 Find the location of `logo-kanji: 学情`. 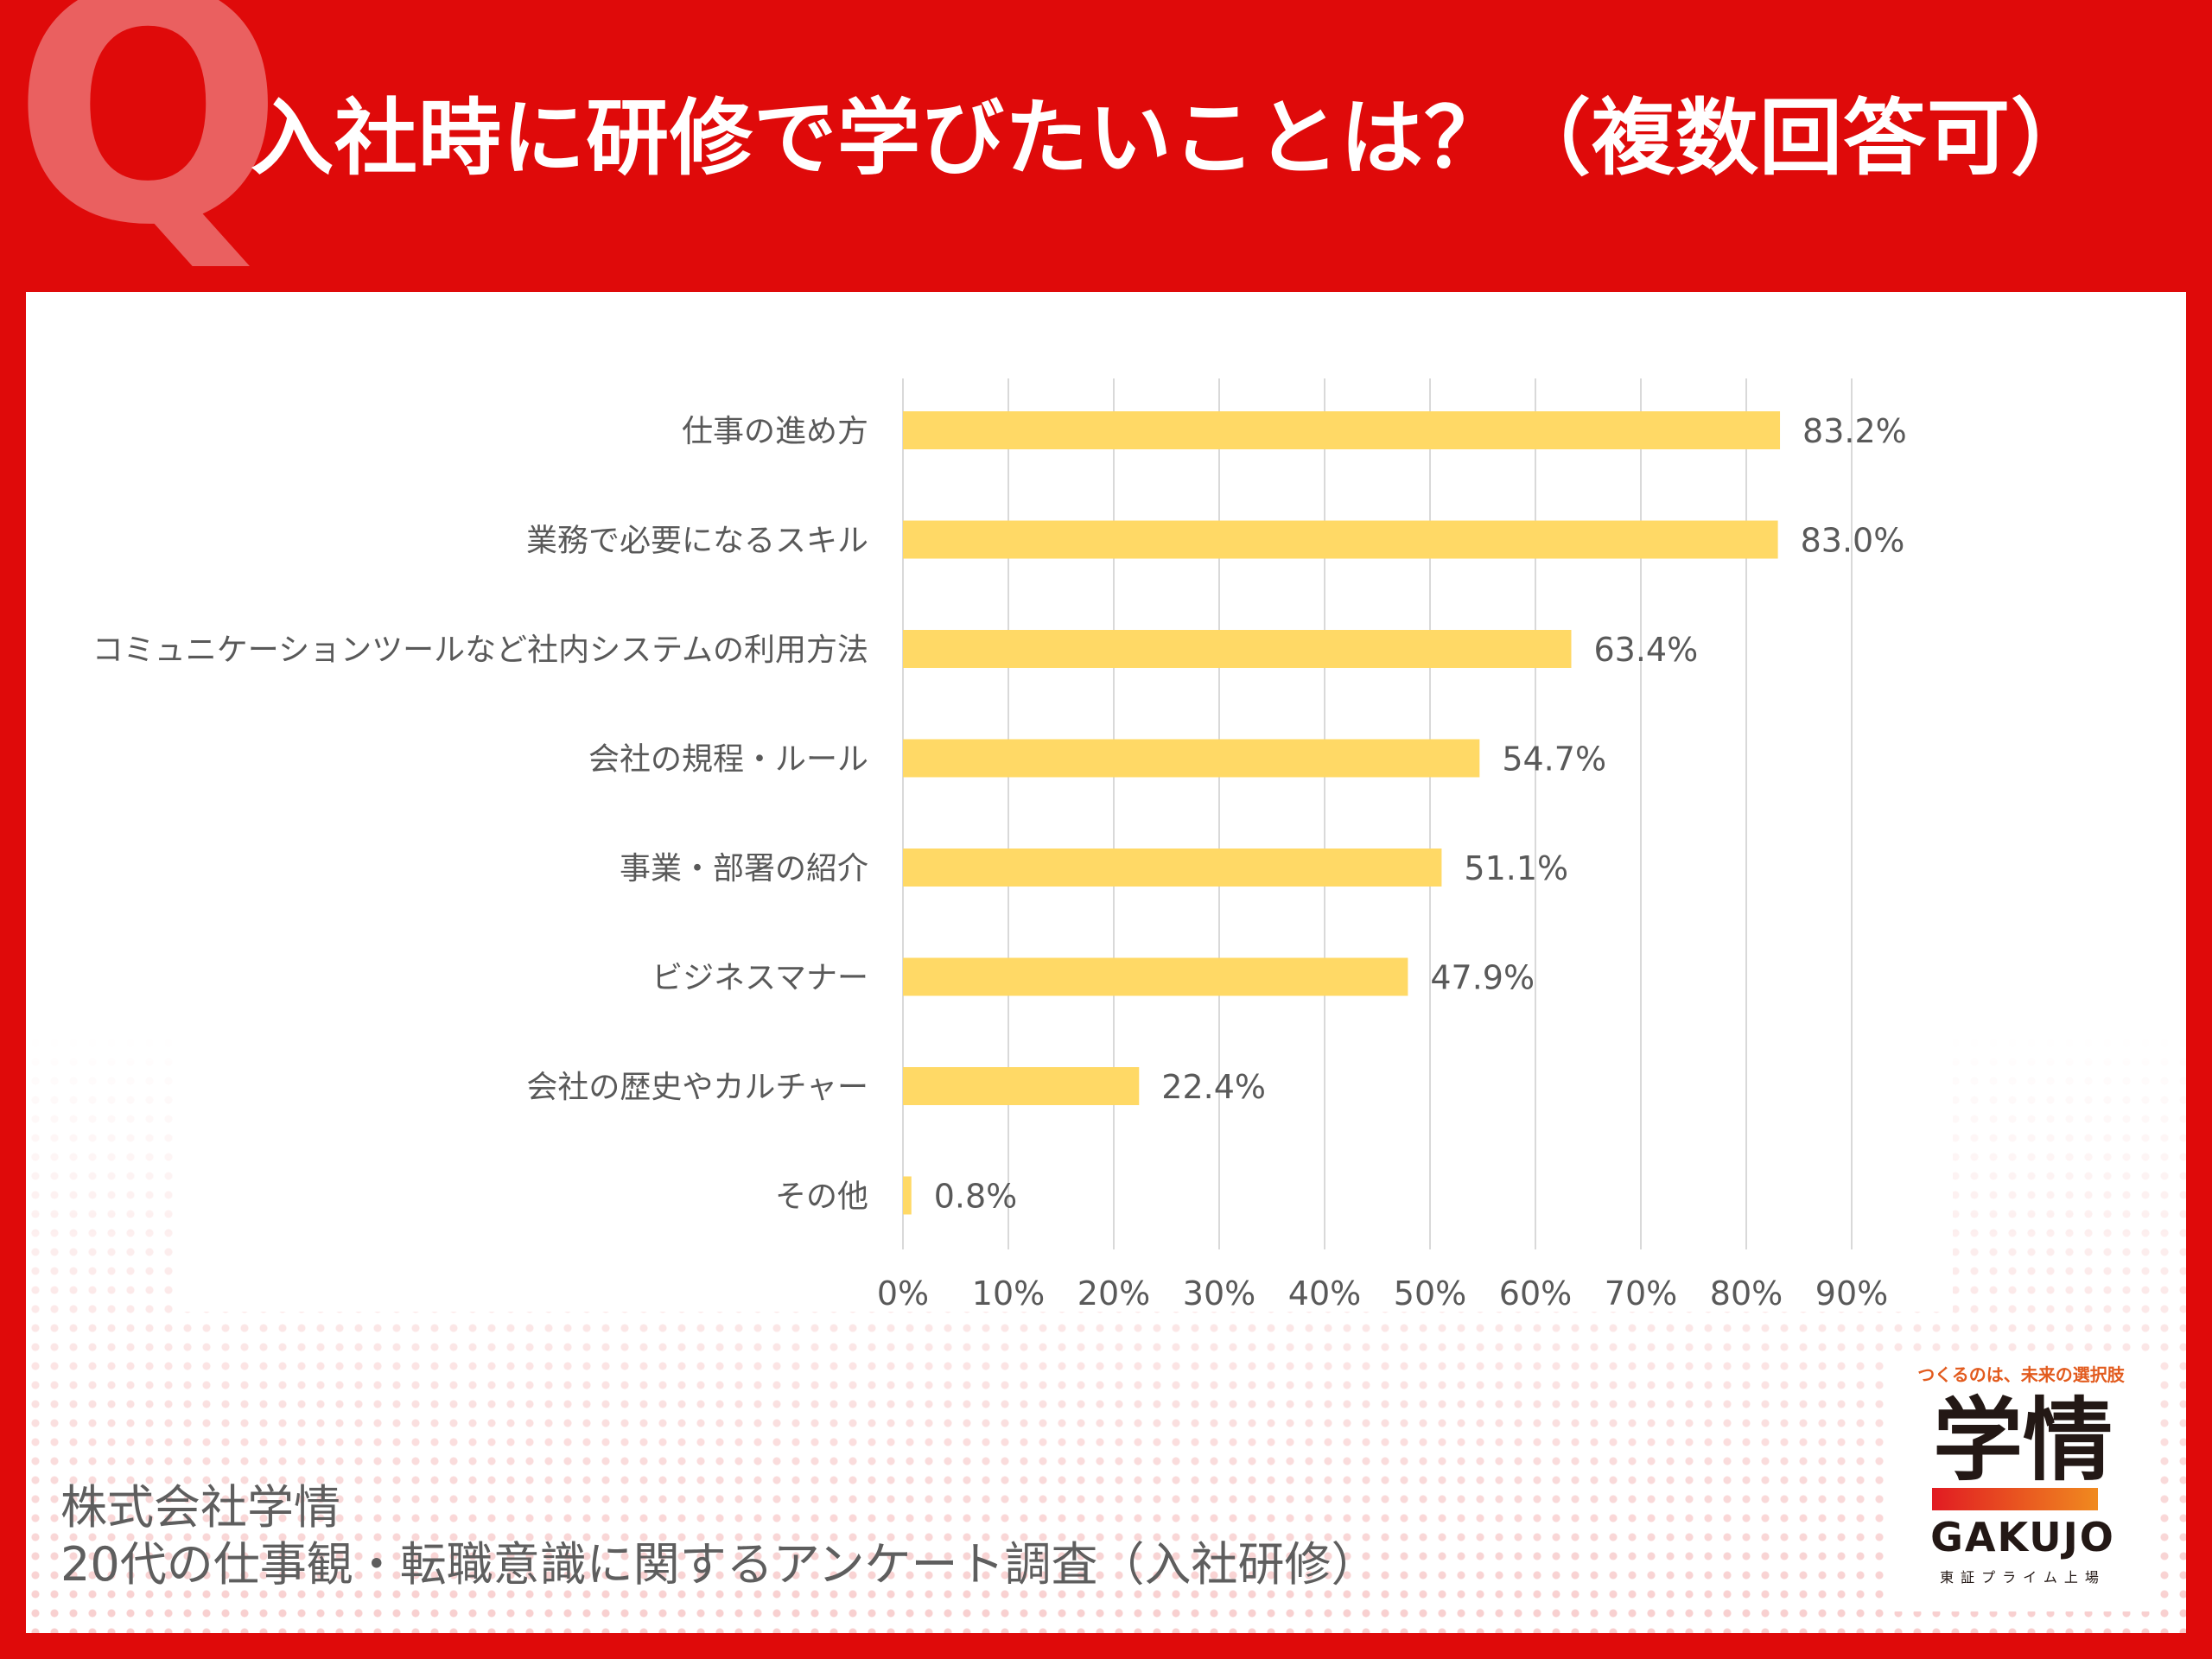

logo-kanji: 学情 is located at coordinates (2022, 1440).